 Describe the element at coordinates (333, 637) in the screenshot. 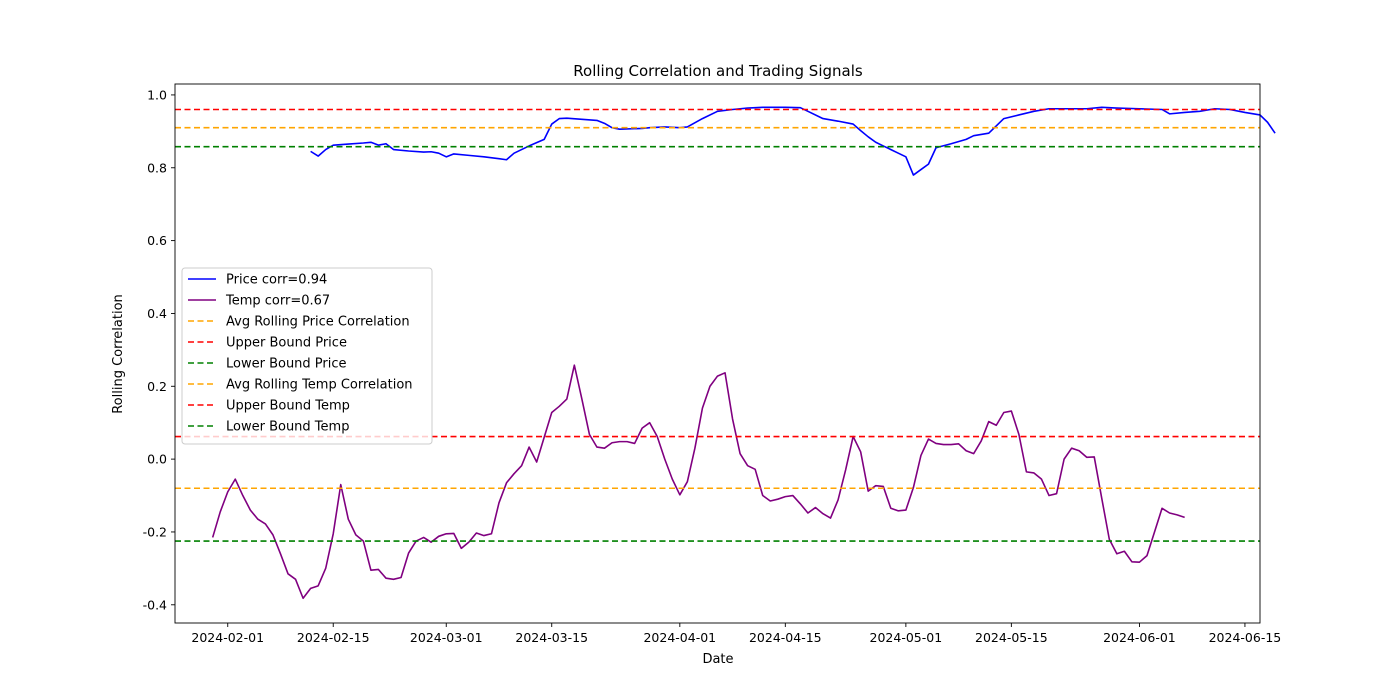

I see `x-tick-label-1: 2024-02-15` at that location.